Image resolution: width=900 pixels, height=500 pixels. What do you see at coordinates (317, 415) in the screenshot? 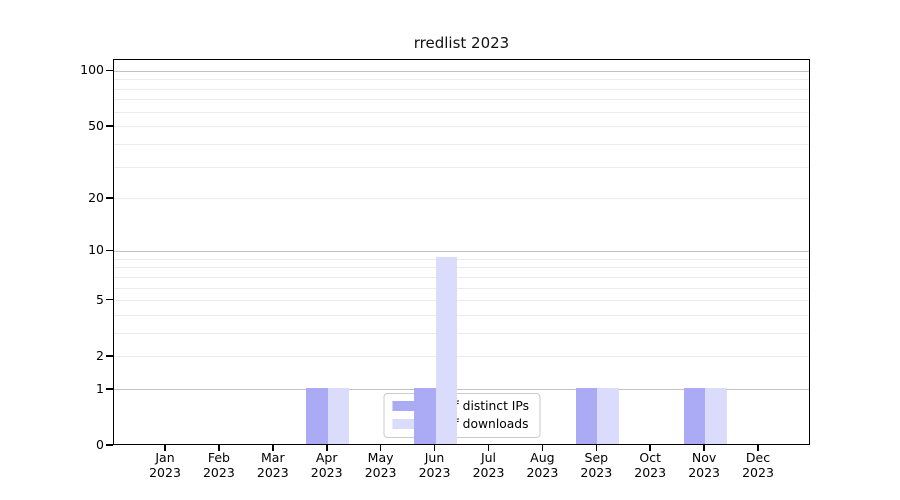
I see `bar-distinct-ips-apr` at bounding box center [317, 415].